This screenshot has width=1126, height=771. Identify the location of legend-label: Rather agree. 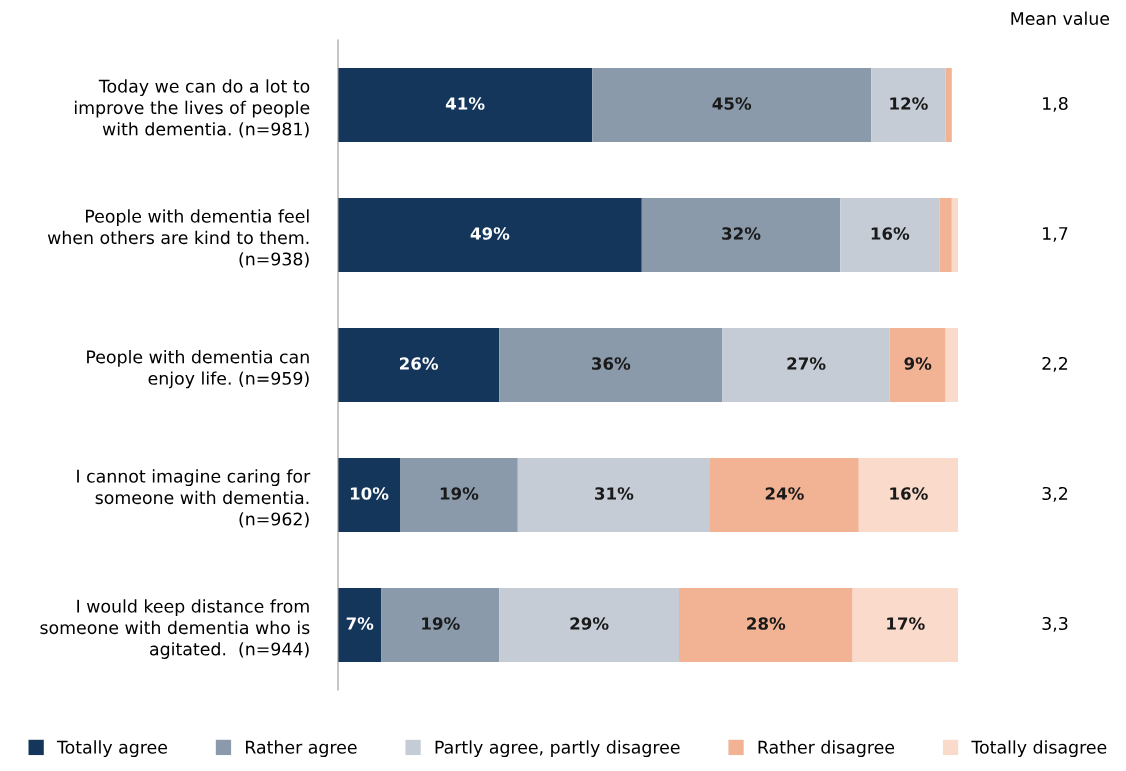
(301, 749).